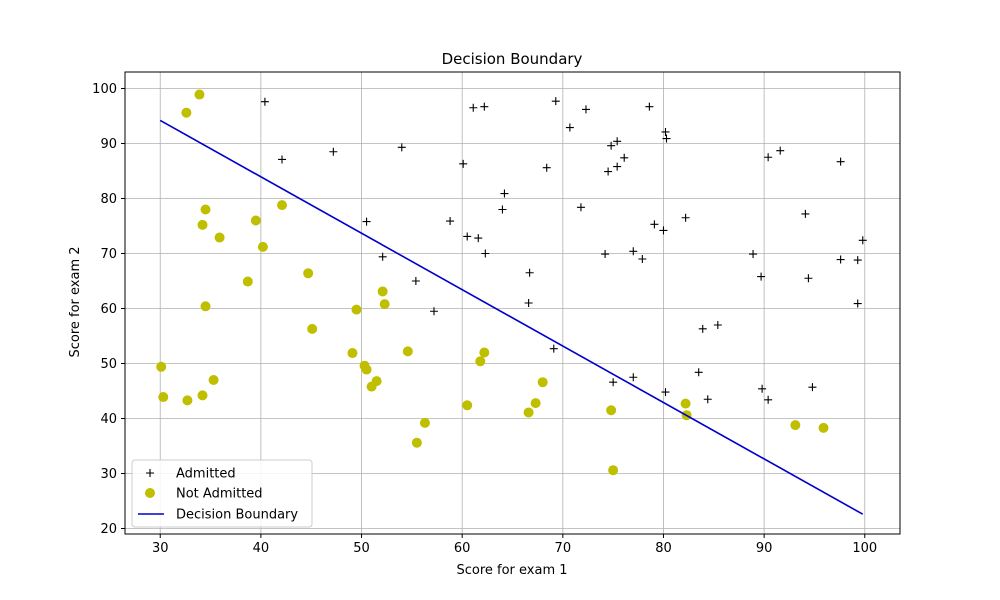  Describe the element at coordinates (108, 254) in the screenshot. I see `y-tick-label: 70` at that location.